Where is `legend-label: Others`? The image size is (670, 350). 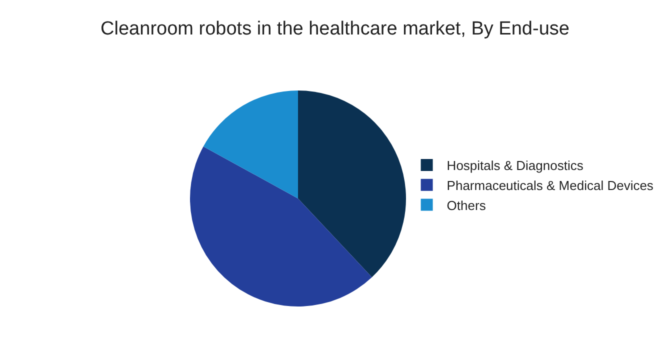
legend-label: Others is located at coordinates (466, 205).